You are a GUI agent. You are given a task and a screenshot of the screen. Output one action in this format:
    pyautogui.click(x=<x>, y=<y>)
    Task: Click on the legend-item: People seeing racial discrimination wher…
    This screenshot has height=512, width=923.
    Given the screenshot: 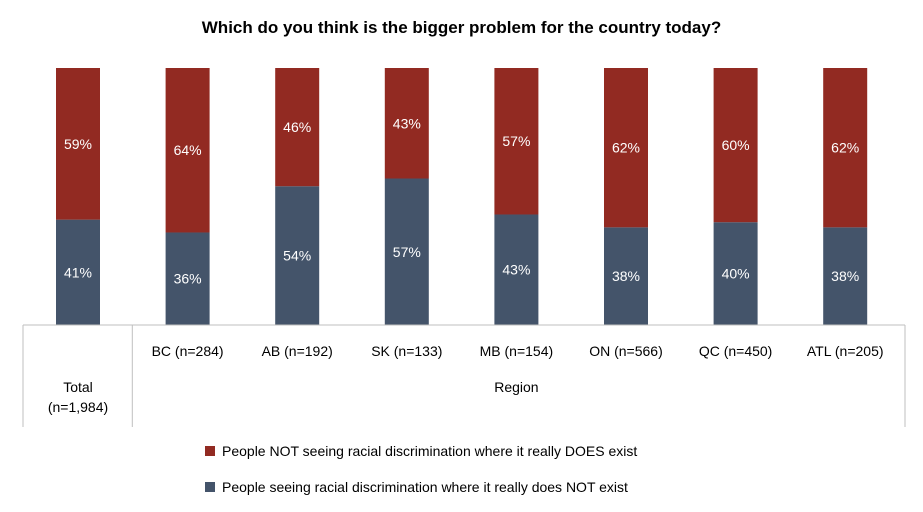 What is the action you would take?
    pyautogui.click(x=421, y=487)
    